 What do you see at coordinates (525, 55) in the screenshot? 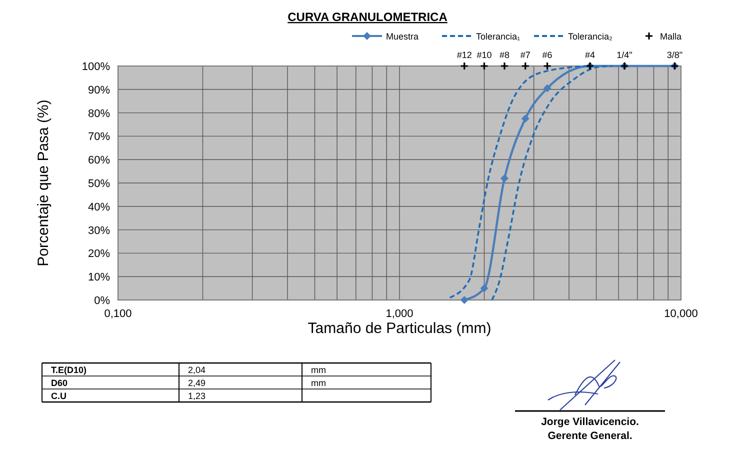
I see `annotation: #7` at bounding box center [525, 55].